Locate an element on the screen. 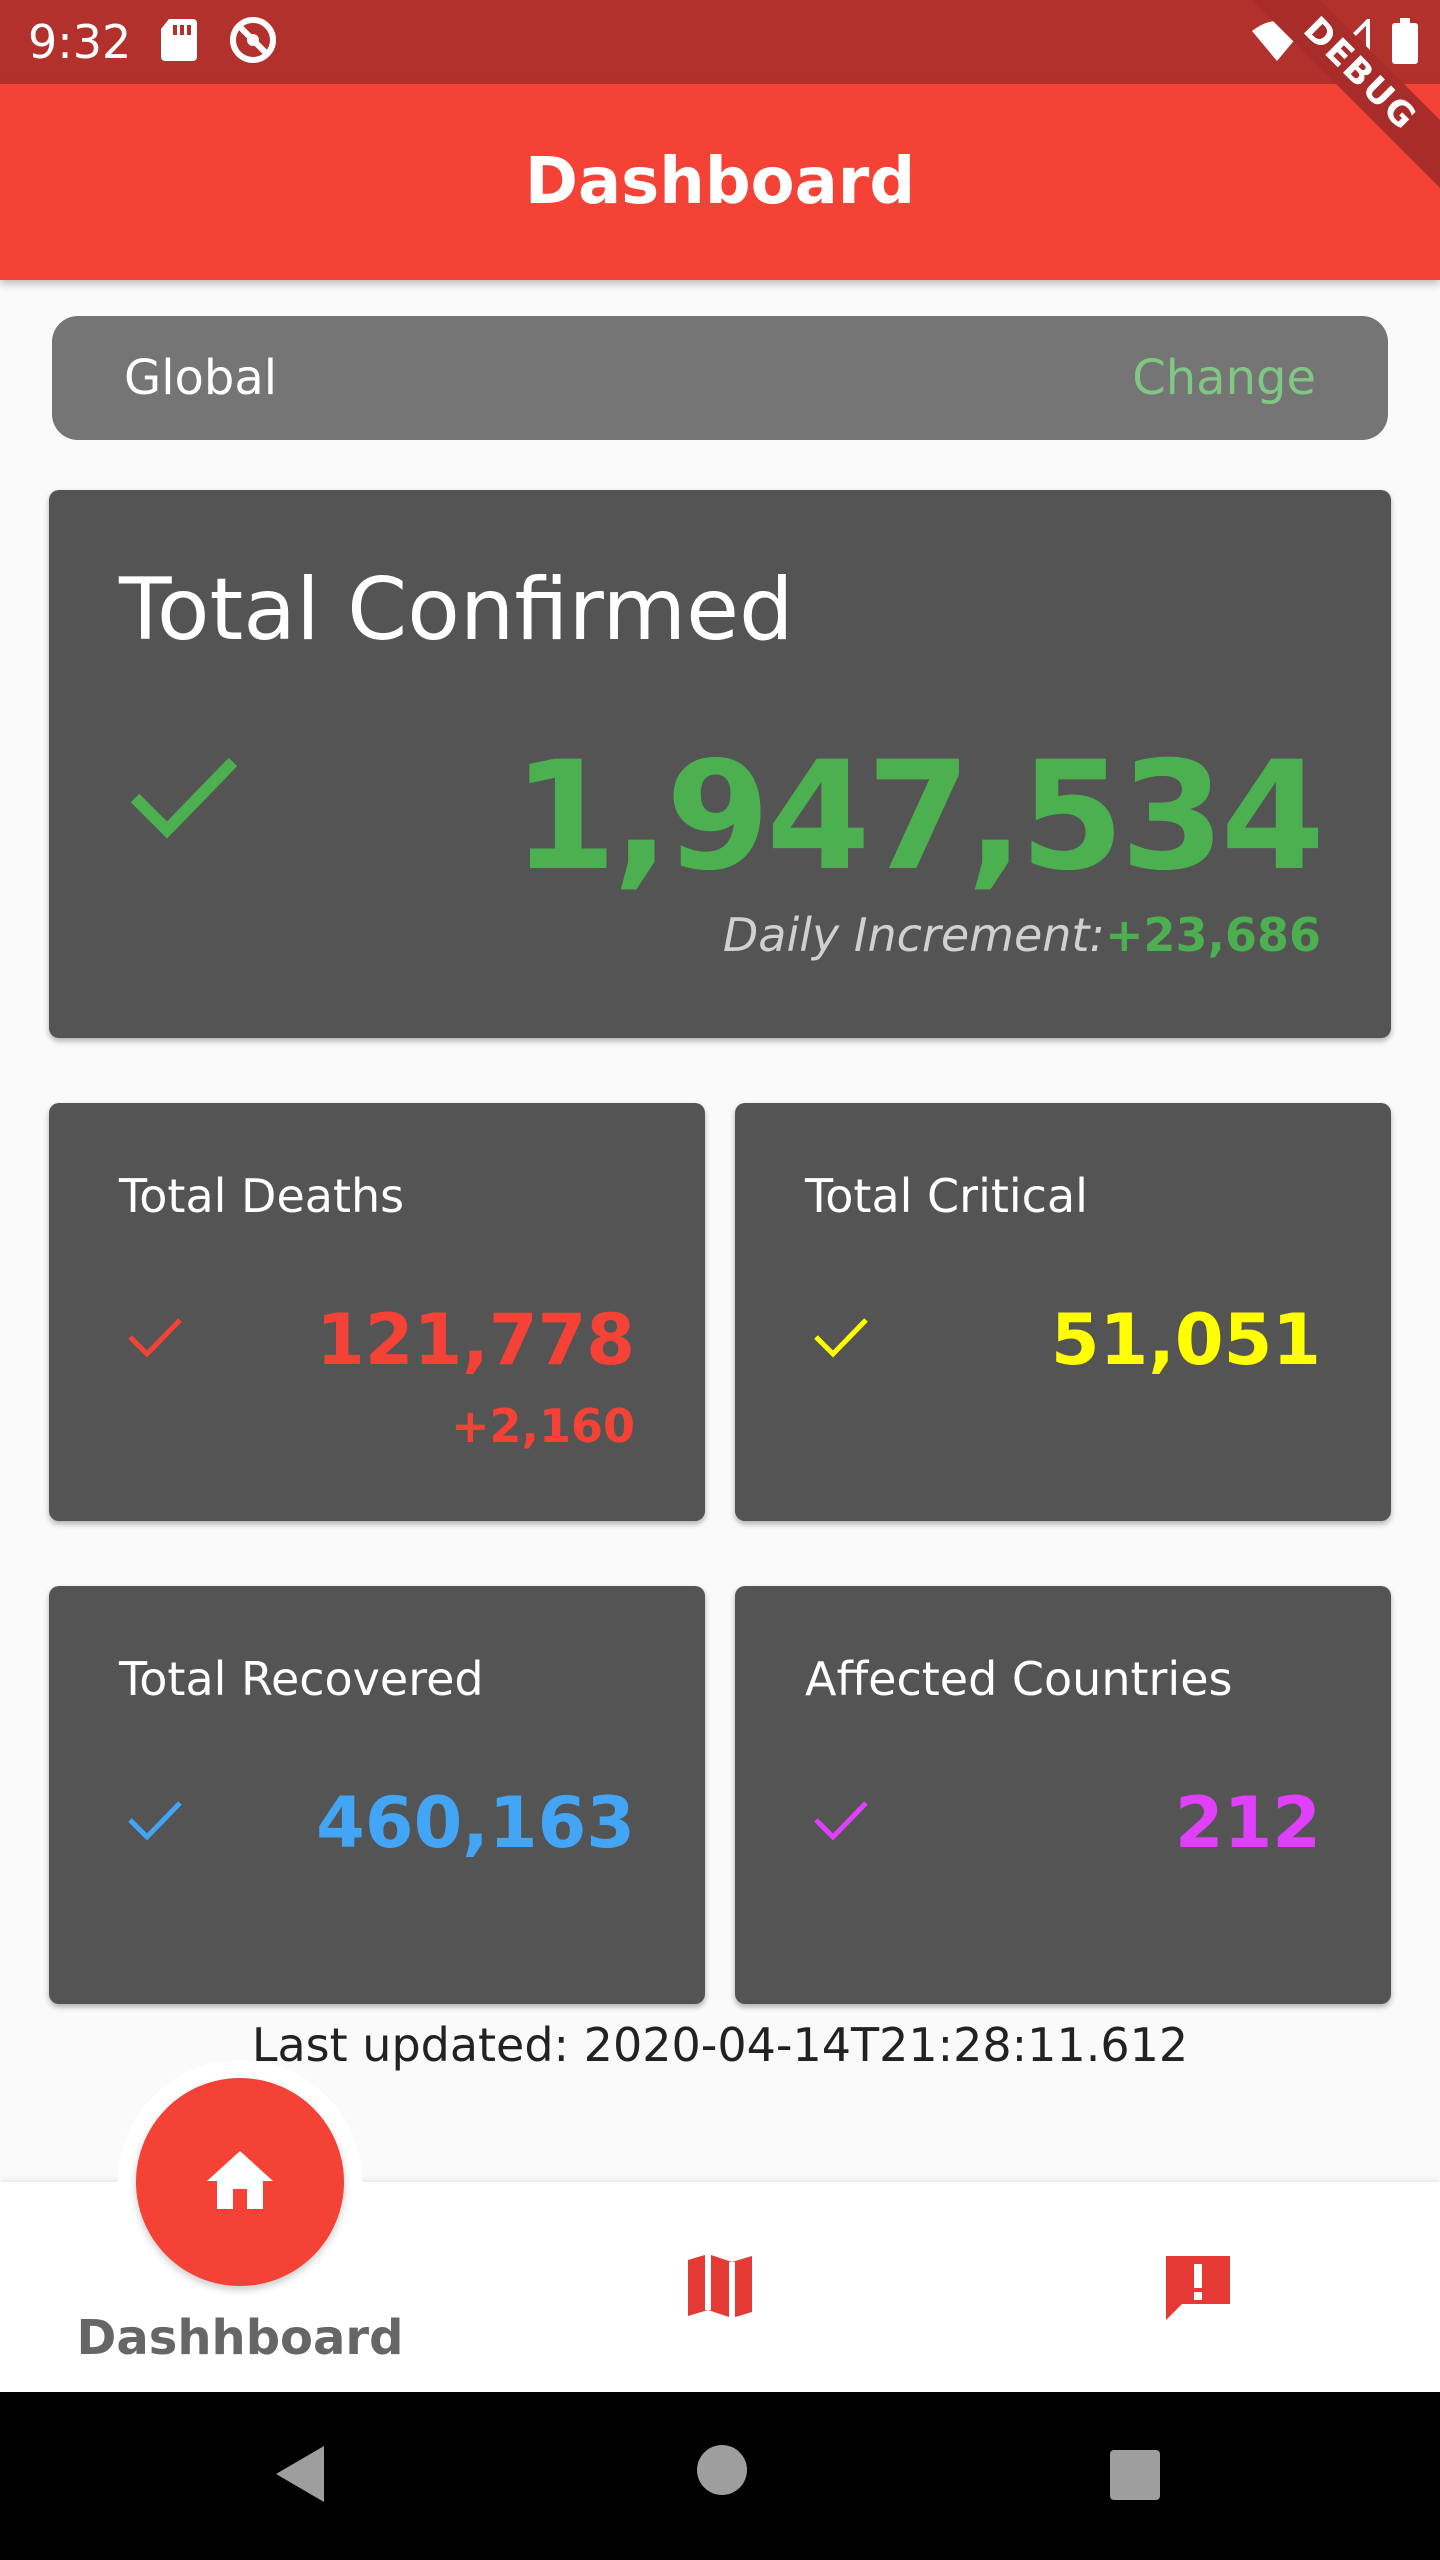  daily-increment-value: +23,686 is located at coordinates (1212, 935).